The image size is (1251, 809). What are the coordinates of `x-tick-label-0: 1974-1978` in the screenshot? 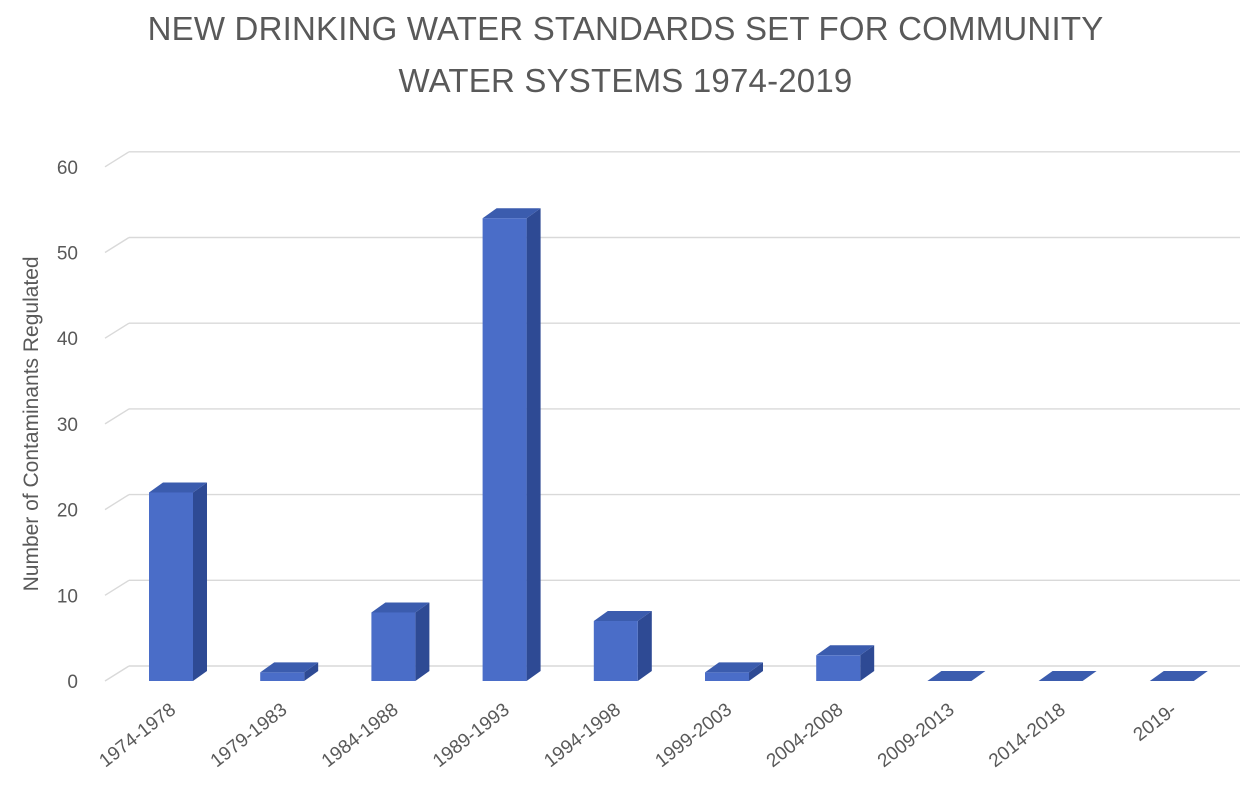 It's located at (138, 735).